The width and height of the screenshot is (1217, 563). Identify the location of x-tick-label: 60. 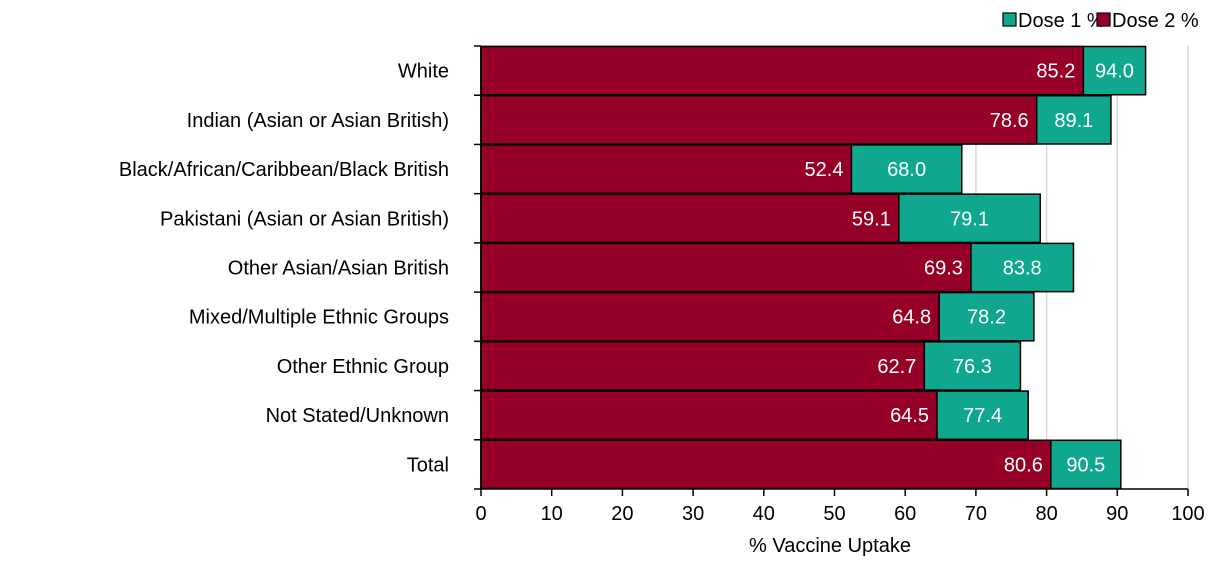
(905, 514).